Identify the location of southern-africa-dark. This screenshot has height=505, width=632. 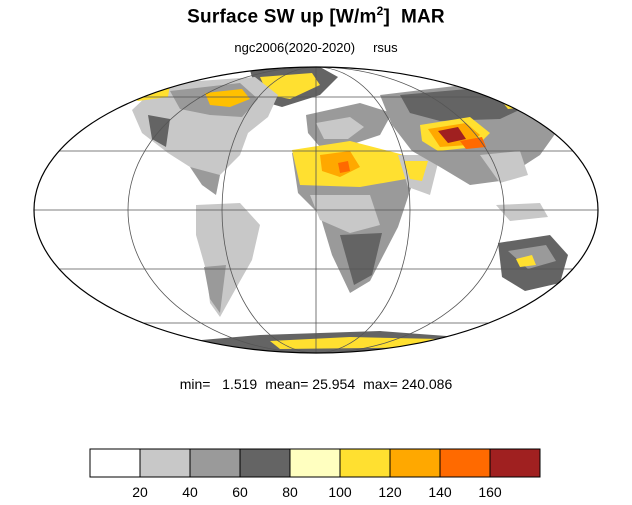
(361, 259).